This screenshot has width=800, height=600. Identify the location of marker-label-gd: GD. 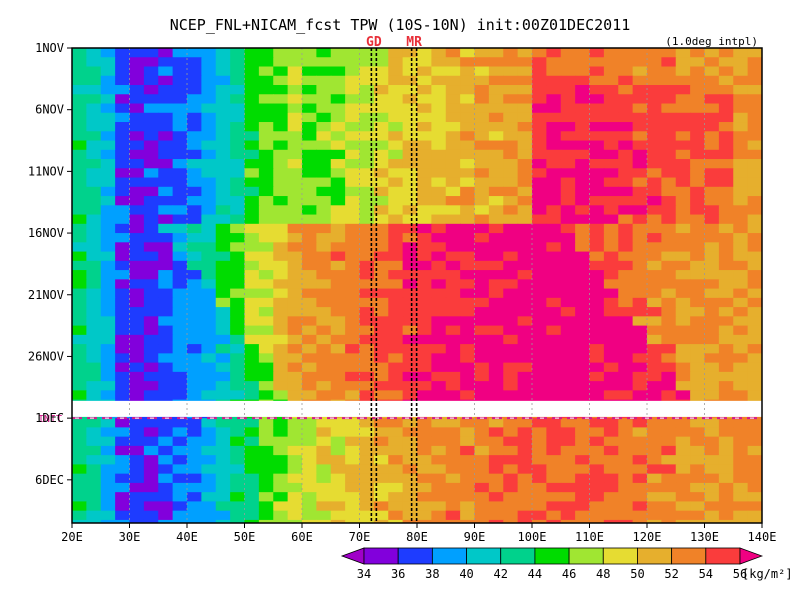
(374, 42).